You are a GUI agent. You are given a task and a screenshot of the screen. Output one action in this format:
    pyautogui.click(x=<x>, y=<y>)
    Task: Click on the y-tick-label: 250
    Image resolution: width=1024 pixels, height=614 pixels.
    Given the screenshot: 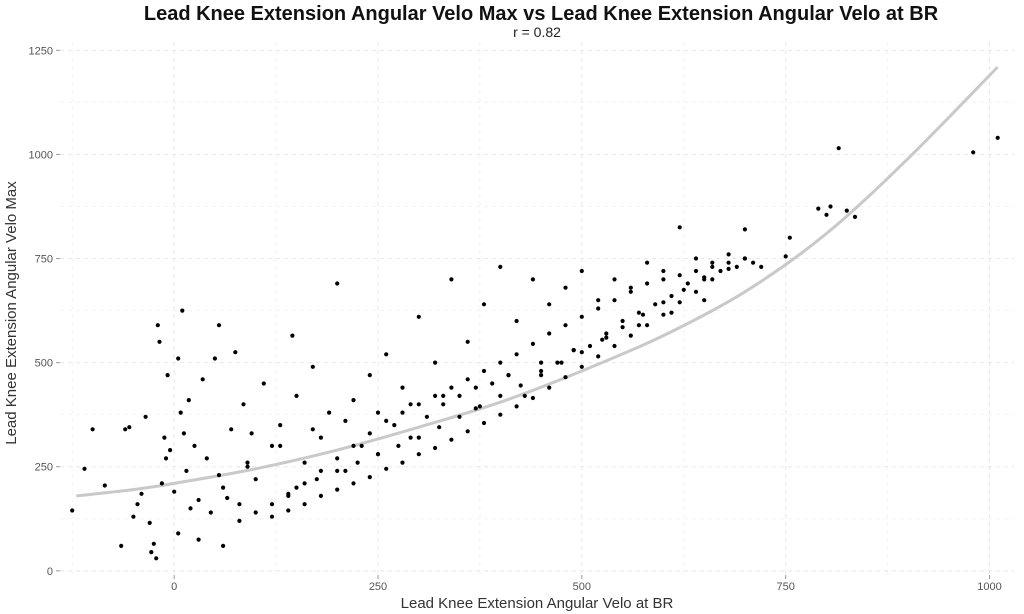 What is the action you would take?
    pyautogui.click(x=44, y=468)
    